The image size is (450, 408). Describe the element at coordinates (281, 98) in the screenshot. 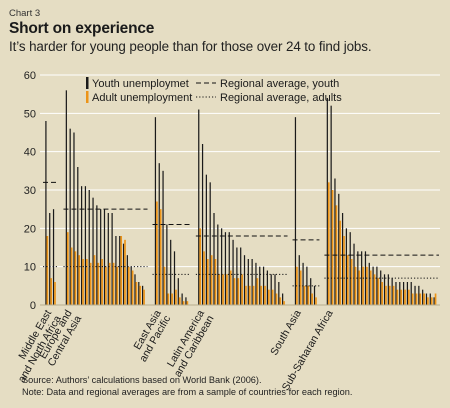

I see `legend-label: Regional average, adults` at that location.